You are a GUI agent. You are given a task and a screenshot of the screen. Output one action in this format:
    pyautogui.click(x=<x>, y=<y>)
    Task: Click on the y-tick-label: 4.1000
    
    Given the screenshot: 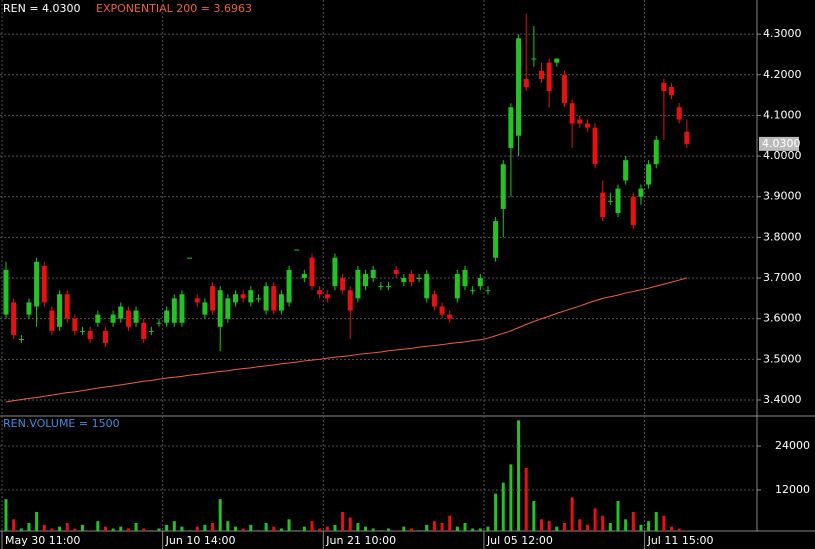 What is the action you would take?
    pyautogui.click(x=782, y=114)
    